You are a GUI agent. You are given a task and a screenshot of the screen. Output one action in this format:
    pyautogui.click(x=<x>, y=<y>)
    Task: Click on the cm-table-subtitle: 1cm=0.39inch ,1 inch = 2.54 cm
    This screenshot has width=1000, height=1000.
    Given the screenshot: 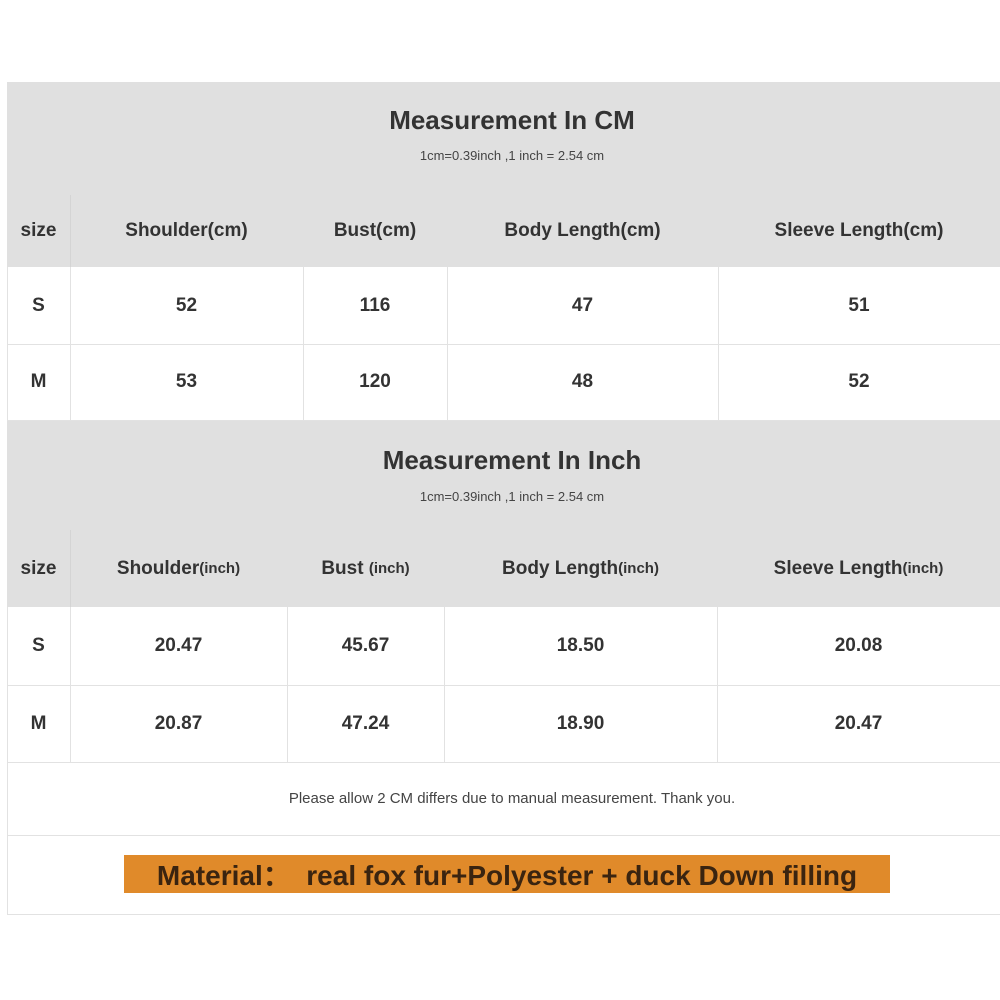 What is the action you would take?
    pyautogui.click(x=512, y=155)
    